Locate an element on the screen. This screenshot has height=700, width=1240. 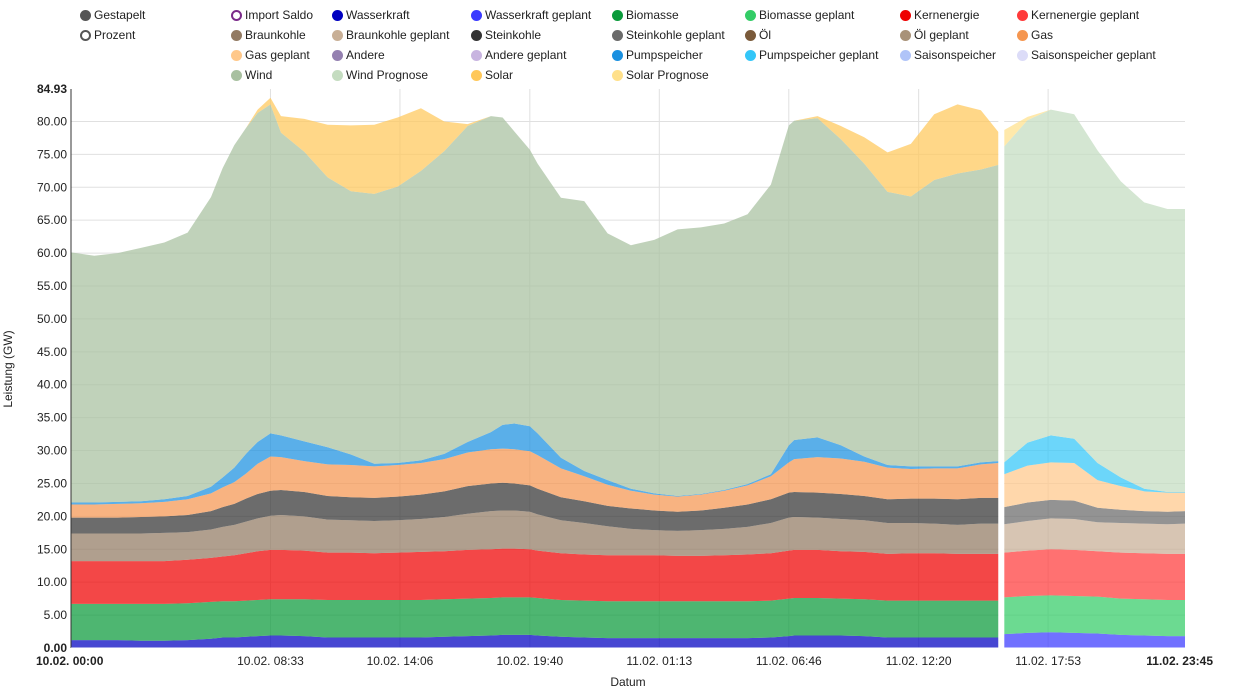
legend-label: Braunkohle is located at coordinates (275, 35).